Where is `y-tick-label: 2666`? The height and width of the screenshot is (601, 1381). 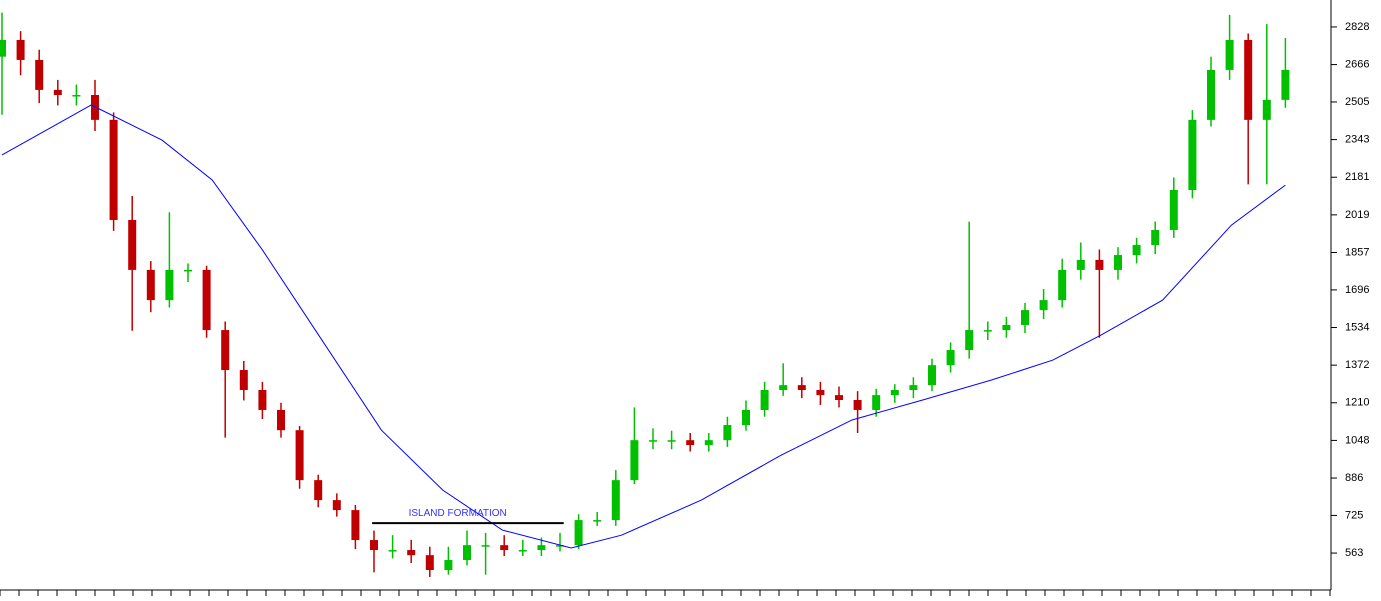
y-tick-label: 2666 is located at coordinates (1357, 64).